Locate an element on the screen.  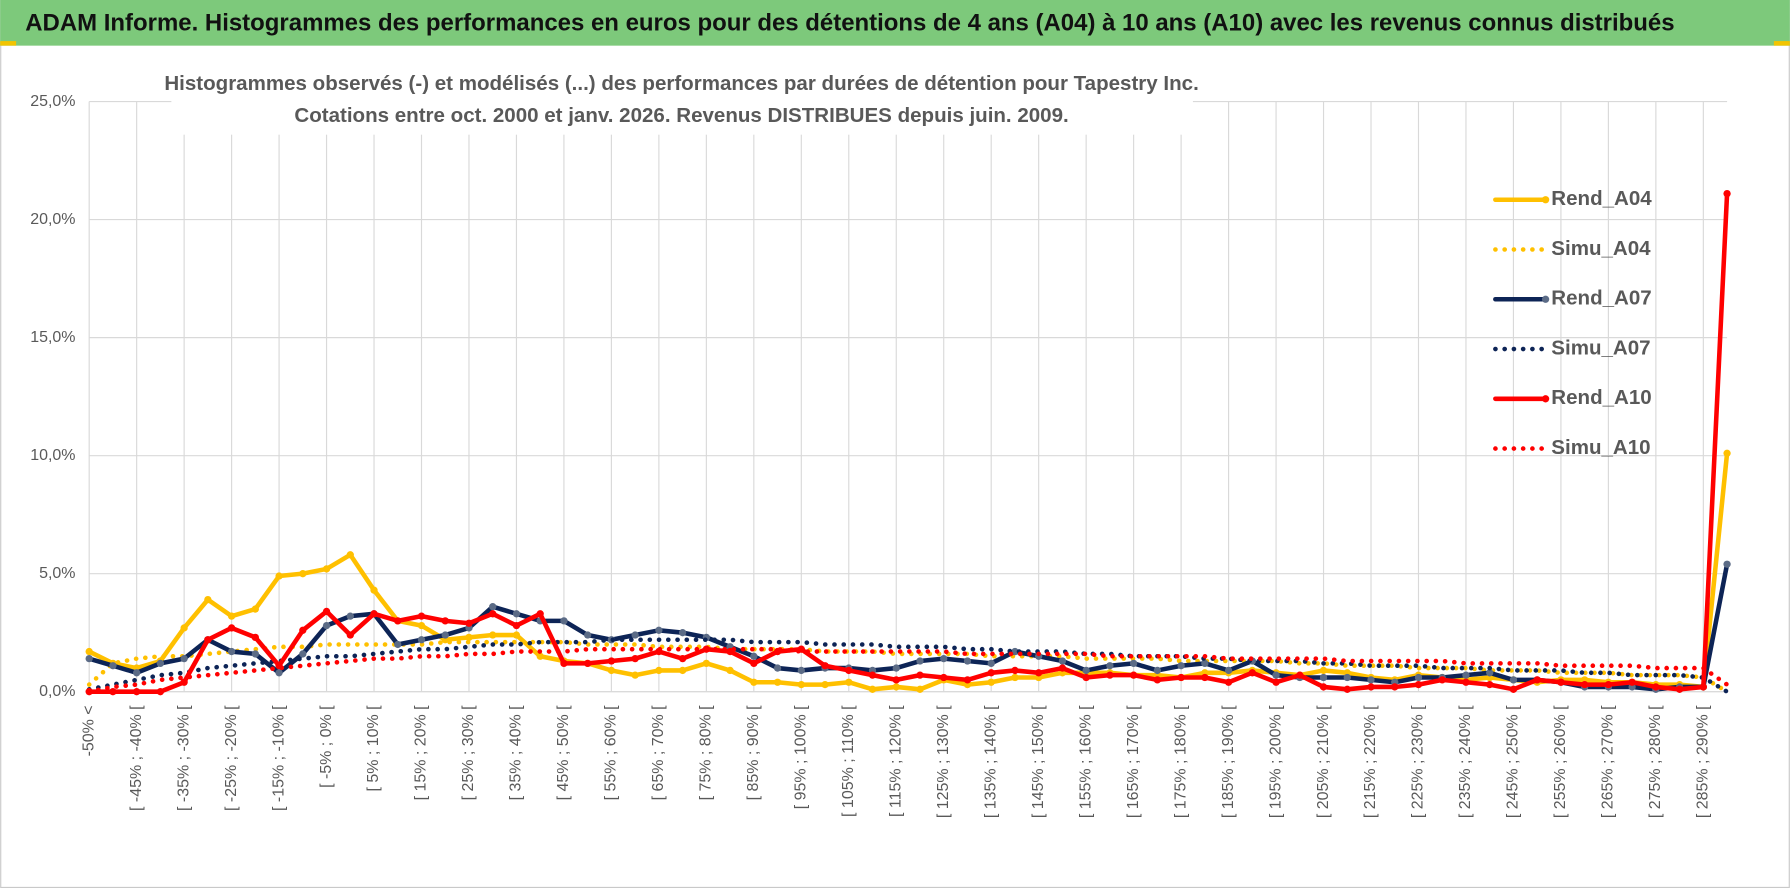
x-tick-label: [ 185% ; 190% [ is located at coordinates (1228, 761).